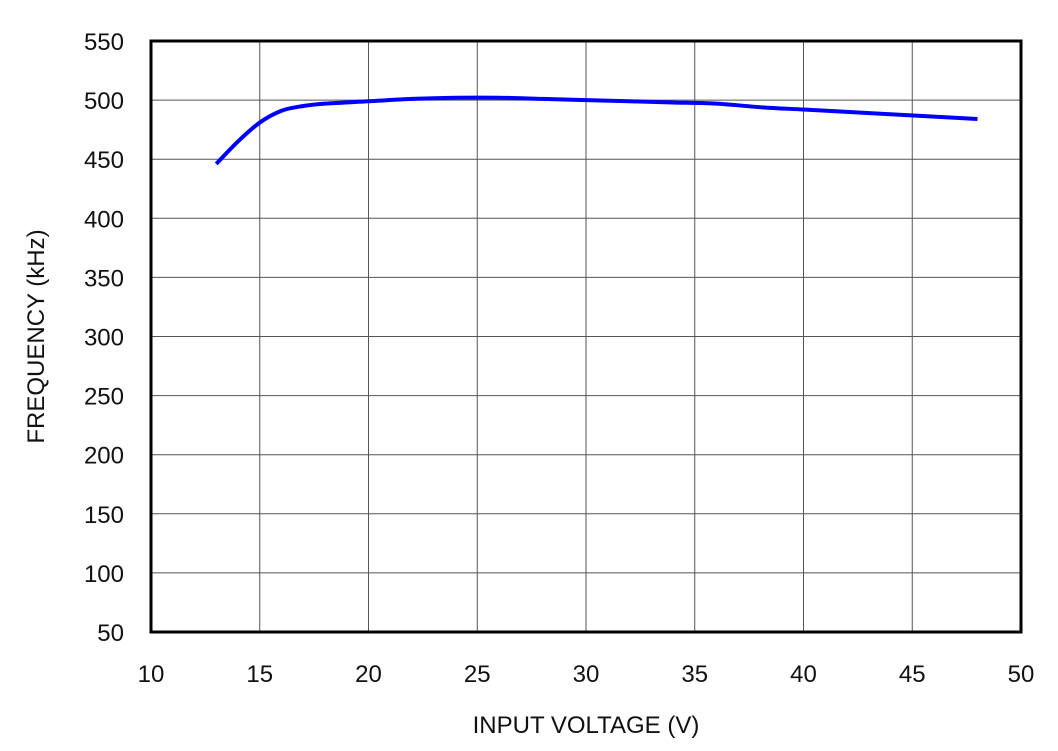  I want to click on x-tick-labels: 10 15 20 25 30 35 40 45 50, so click(586, 674).